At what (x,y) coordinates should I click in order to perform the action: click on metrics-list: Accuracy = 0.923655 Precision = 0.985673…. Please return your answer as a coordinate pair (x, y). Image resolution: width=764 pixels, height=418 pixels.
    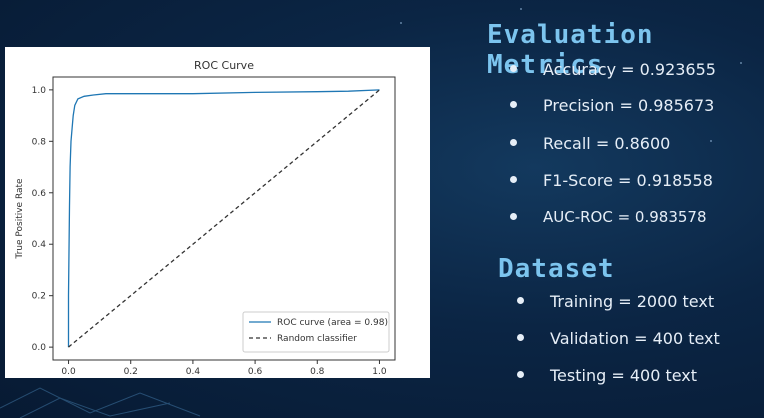
    Looking at the image, I should click on (635, 145).